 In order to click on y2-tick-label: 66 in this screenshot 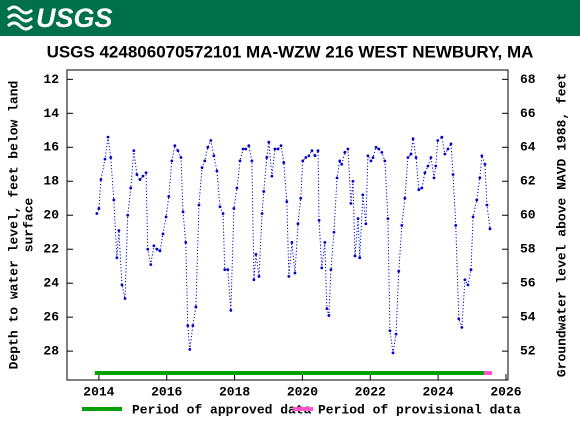, I will do `click(528, 113)`.